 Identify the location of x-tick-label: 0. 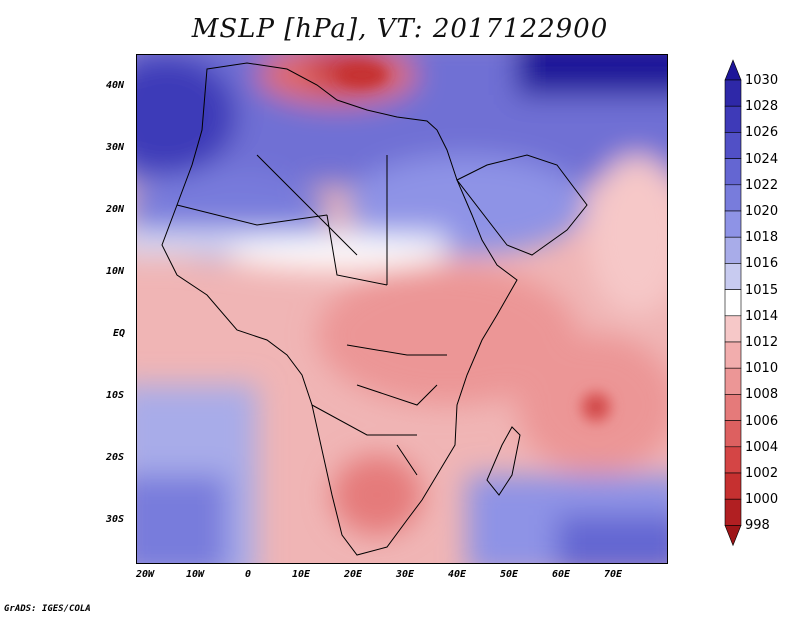
(248, 574).